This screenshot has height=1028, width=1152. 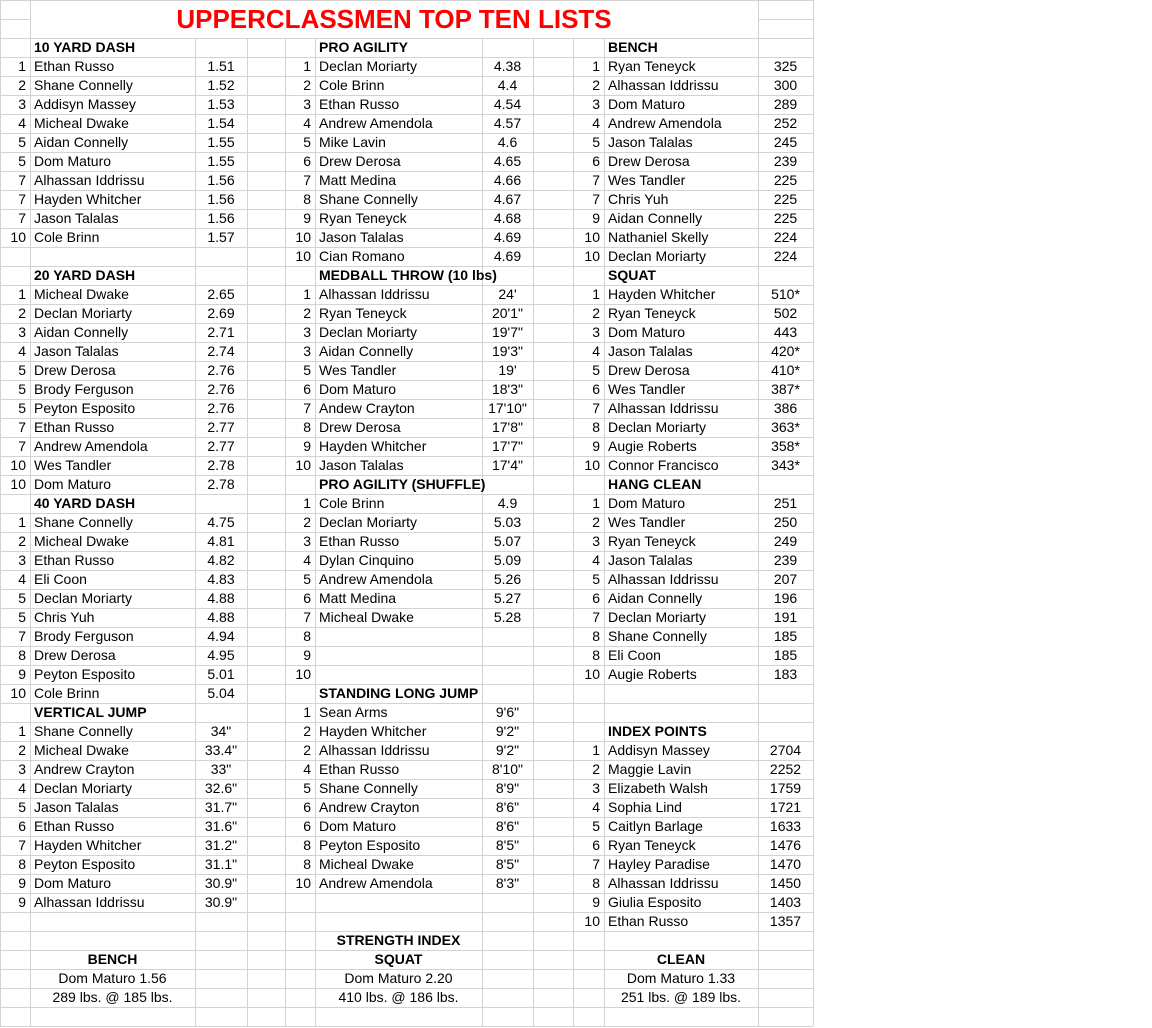 What do you see at coordinates (221, 66) in the screenshot?
I see `cell-value: 1.51` at bounding box center [221, 66].